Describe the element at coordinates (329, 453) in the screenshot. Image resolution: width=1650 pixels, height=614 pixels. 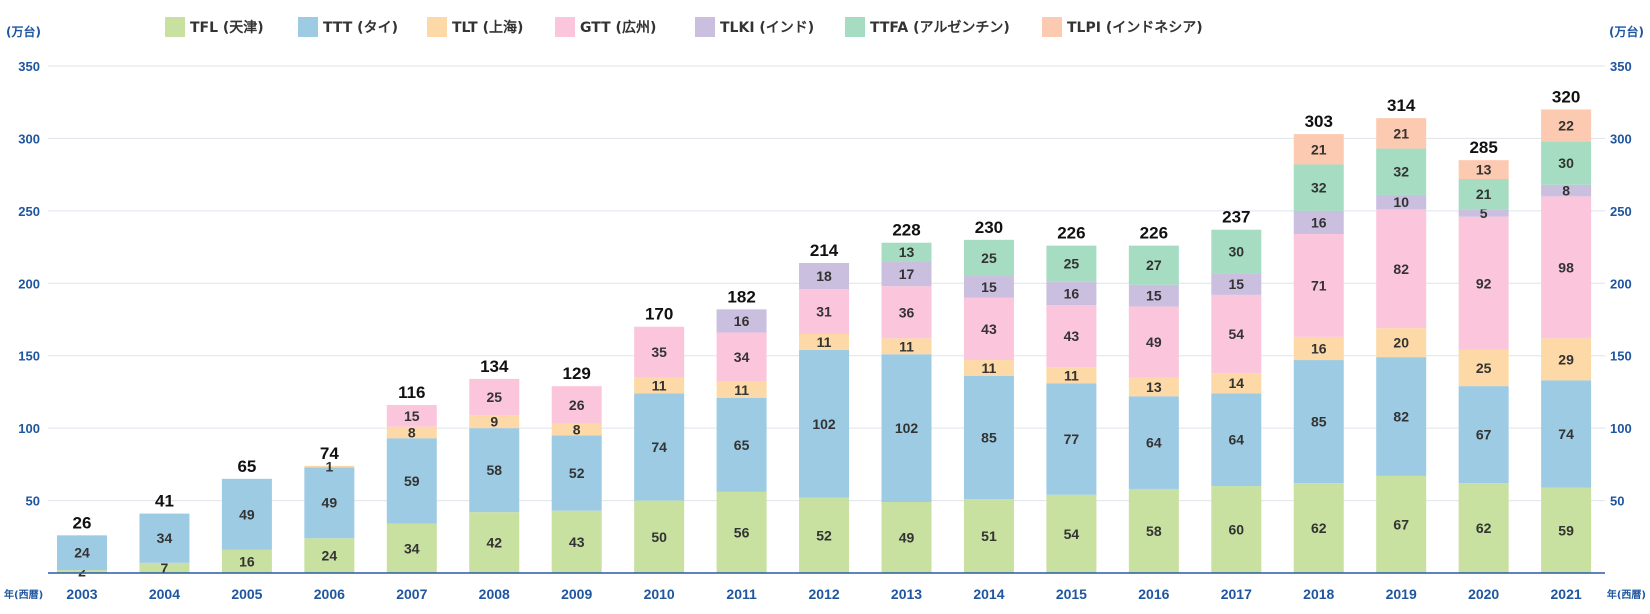
I see `total-label: 74` at that location.